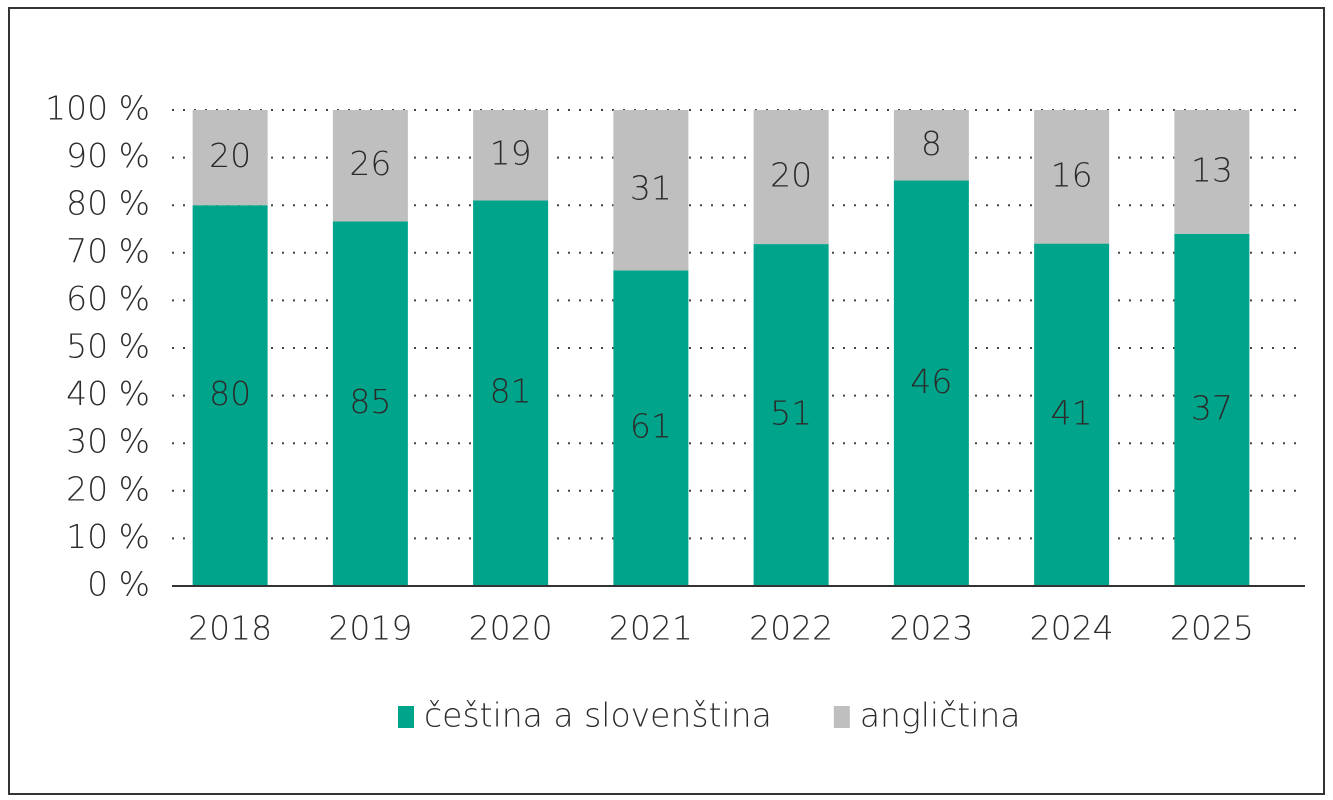 The image size is (1333, 800). I want to click on y-tick-label: 40 %, so click(108, 393).